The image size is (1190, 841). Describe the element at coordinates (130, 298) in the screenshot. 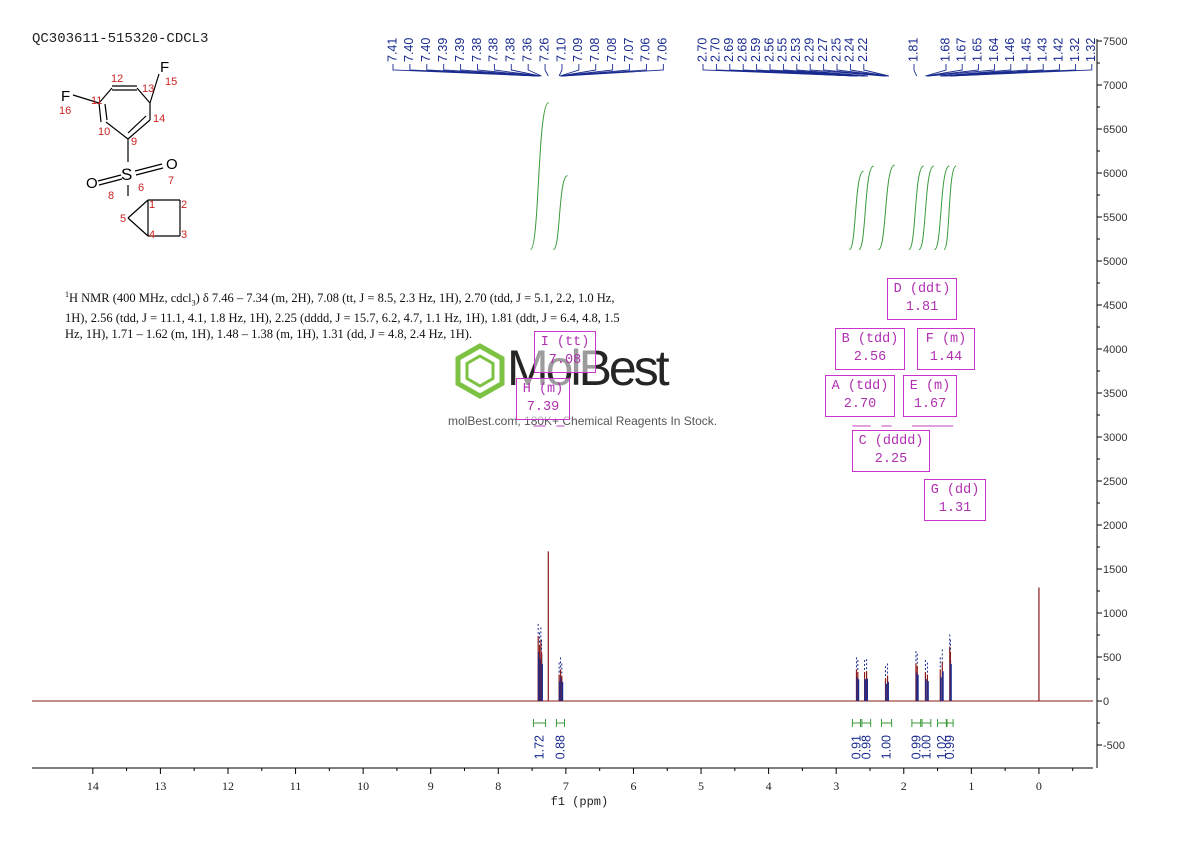

I see `nmr-description-part1: H NMR (400 MHz, cdcl` at that location.